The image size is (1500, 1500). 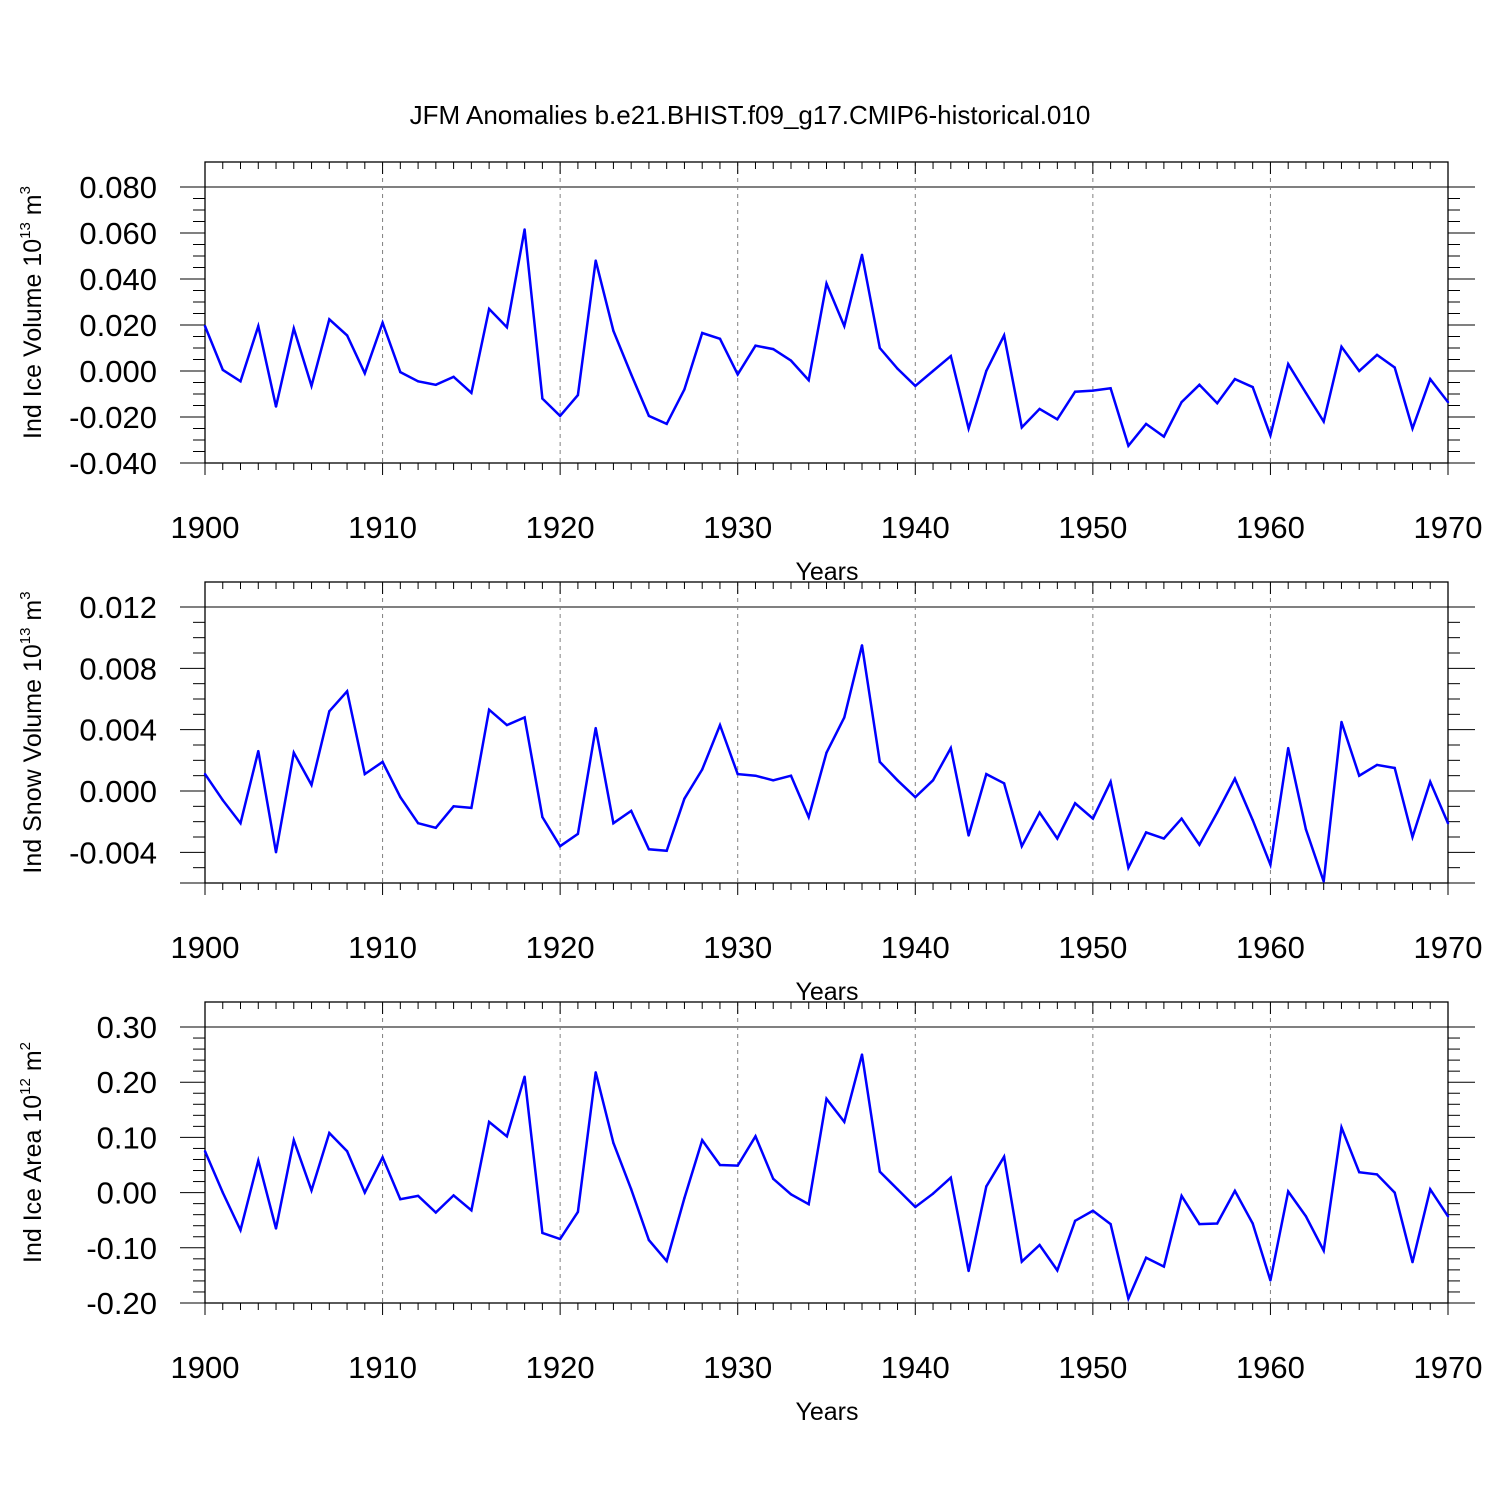 I want to click on y-tick-label: -0.040, so click(x=113, y=463).